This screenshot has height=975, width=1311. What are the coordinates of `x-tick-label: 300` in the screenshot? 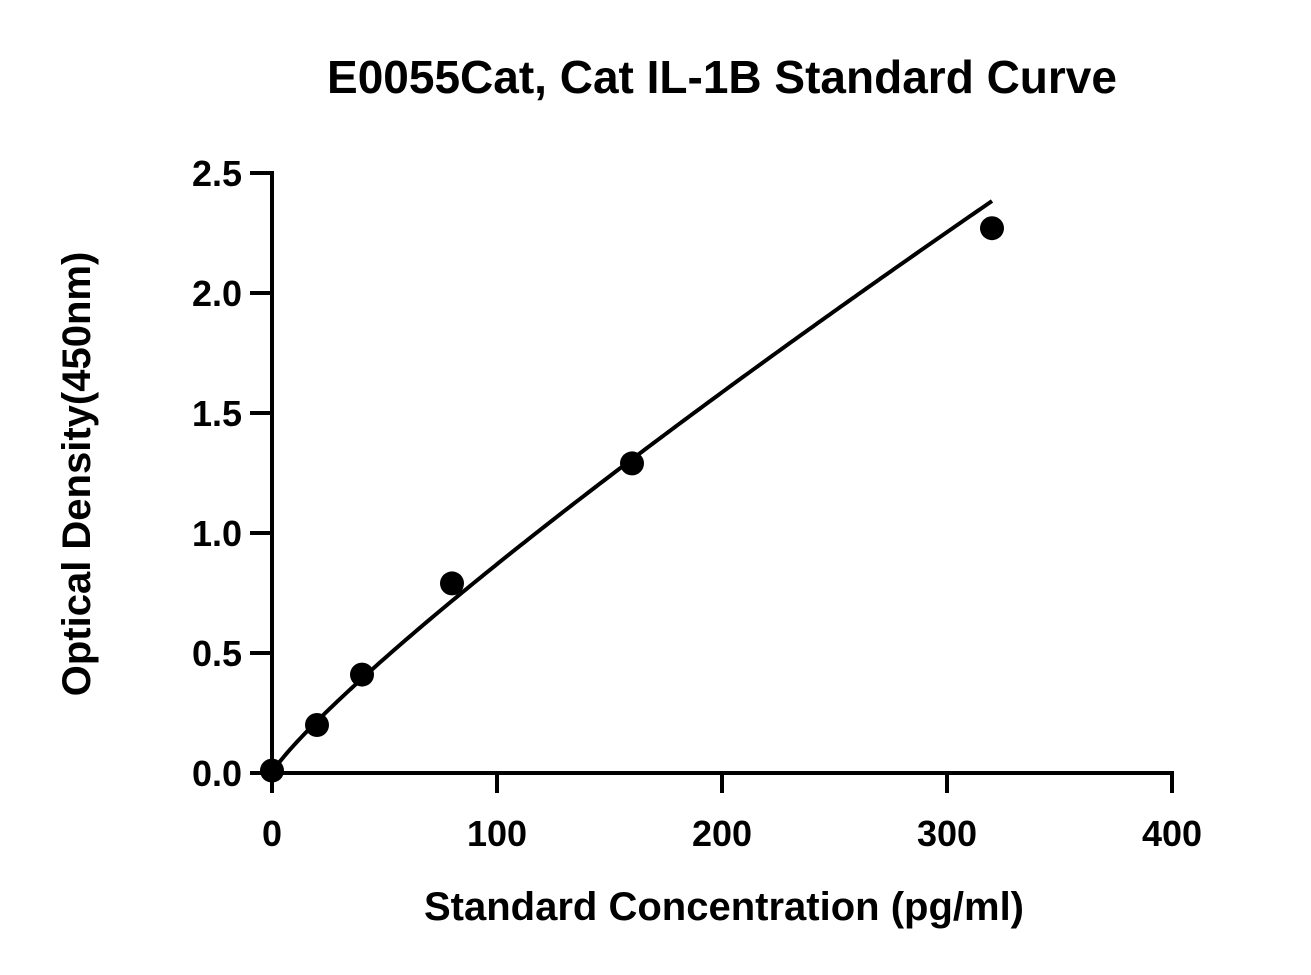 It's located at (947, 833).